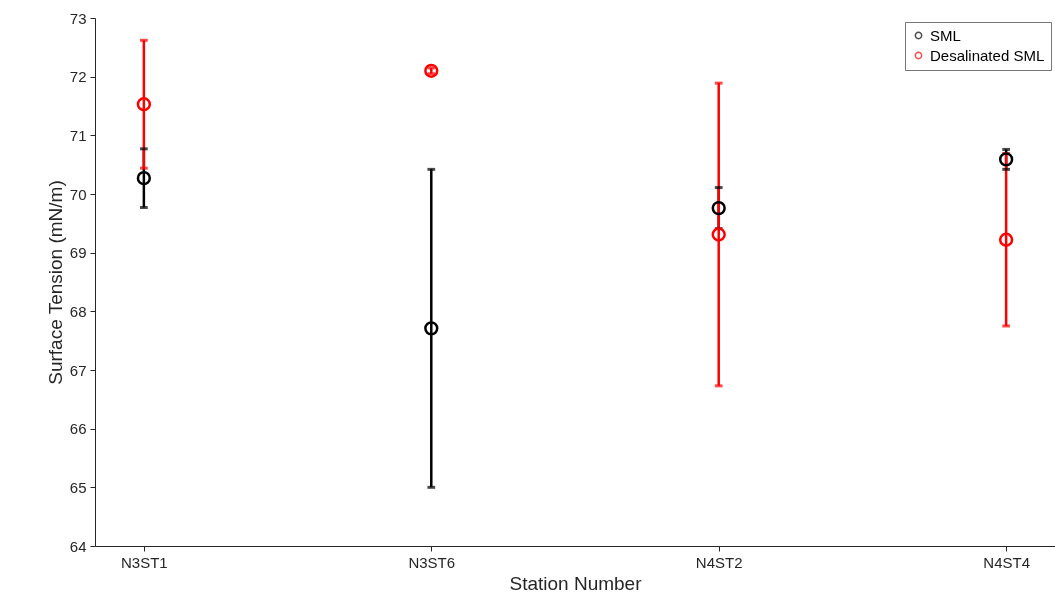 This screenshot has height=611, width=1055. I want to click on y-tick-label: 64, so click(78, 546).